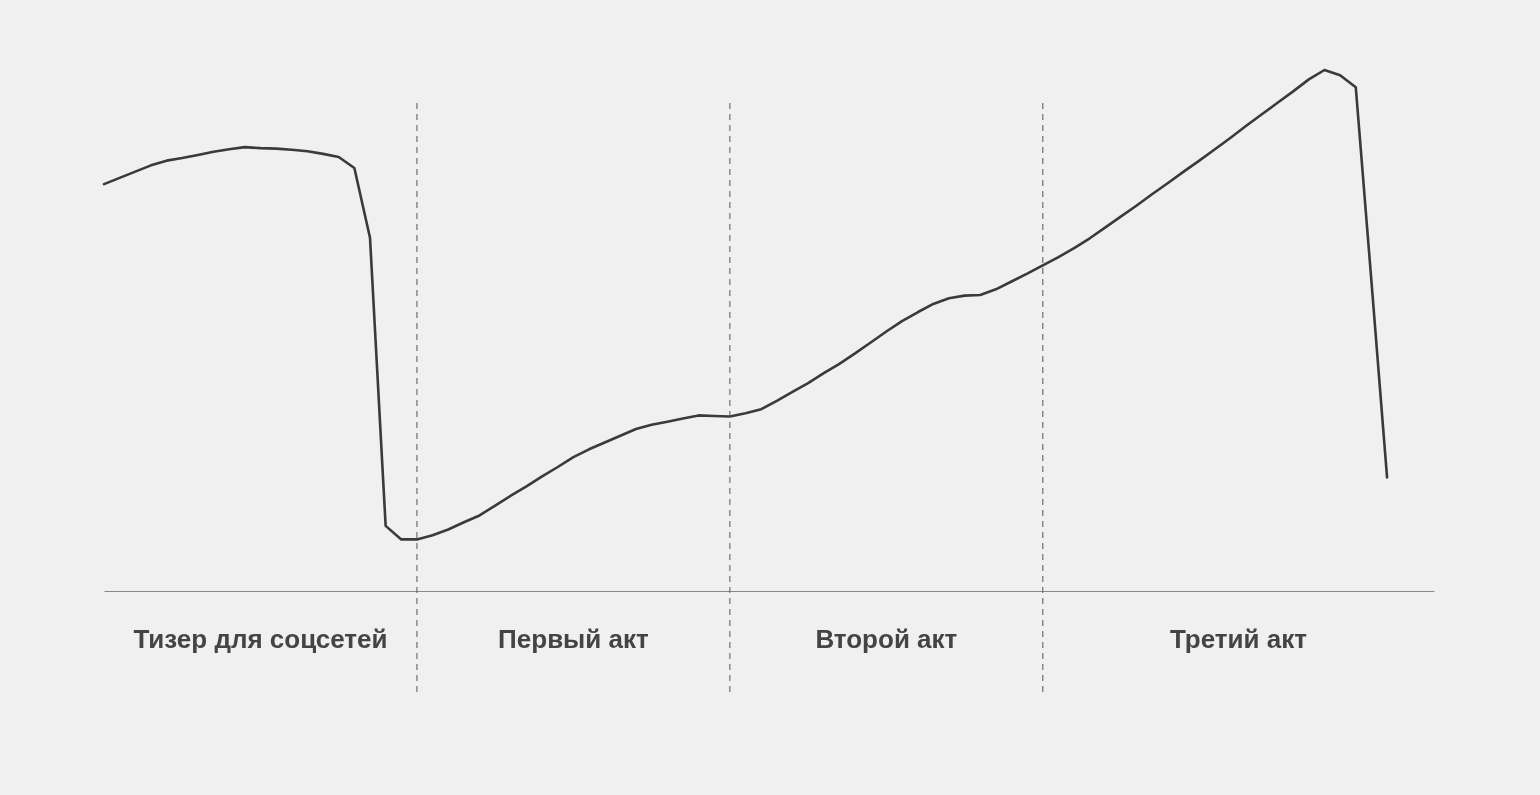 The image size is (1540, 795). I want to click on text: Второй акт, so click(886, 639).